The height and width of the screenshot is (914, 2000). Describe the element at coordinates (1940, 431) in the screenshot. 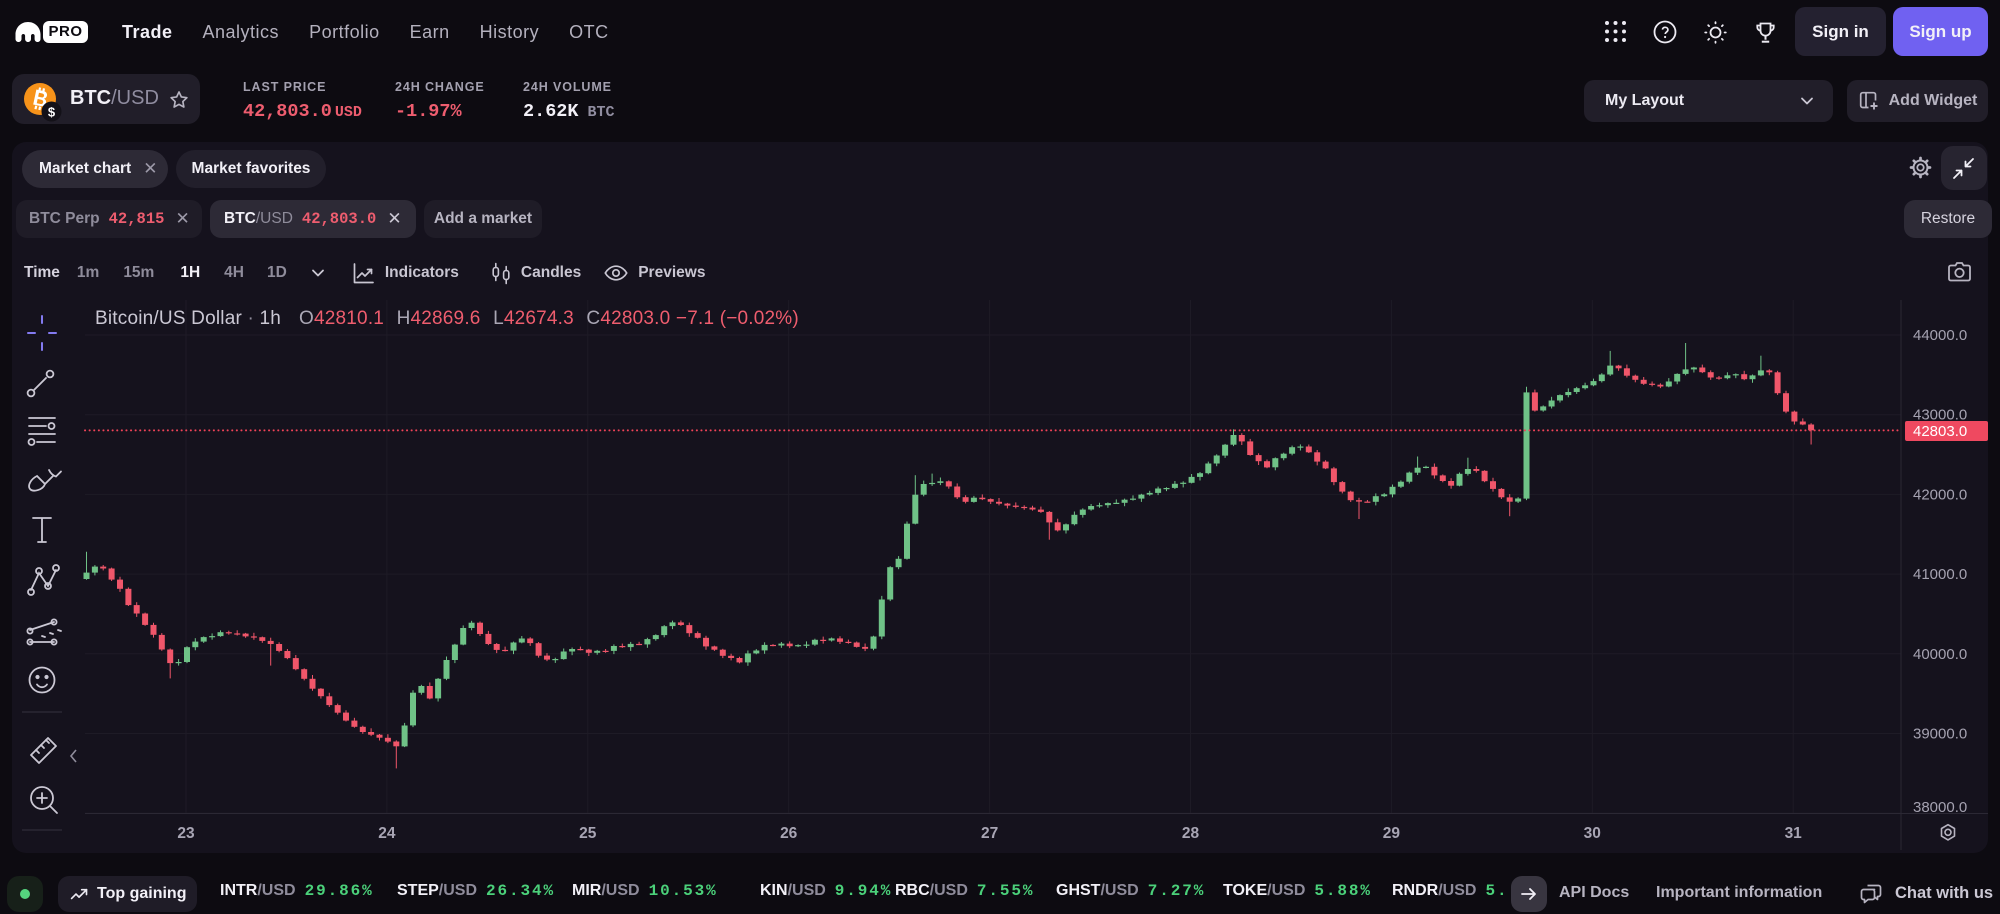

I see `svg-text: 42803.0` at that location.